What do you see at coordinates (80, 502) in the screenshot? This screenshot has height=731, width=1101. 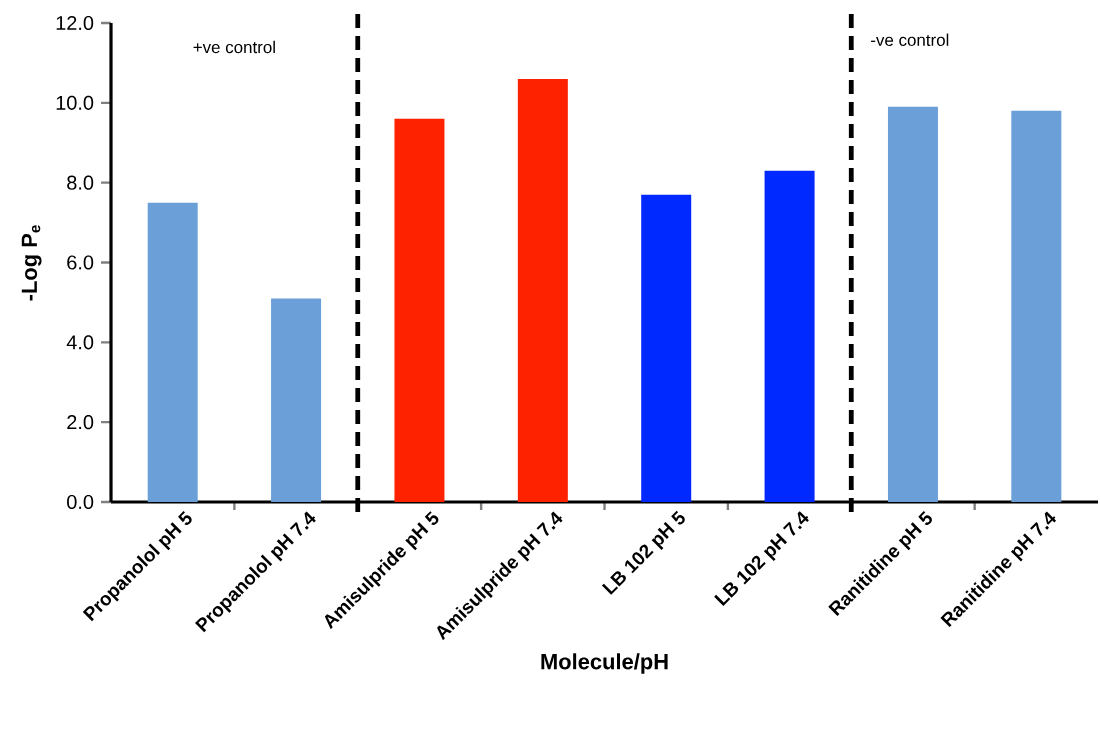 I see `y-tick-label: 0.0` at bounding box center [80, 502].